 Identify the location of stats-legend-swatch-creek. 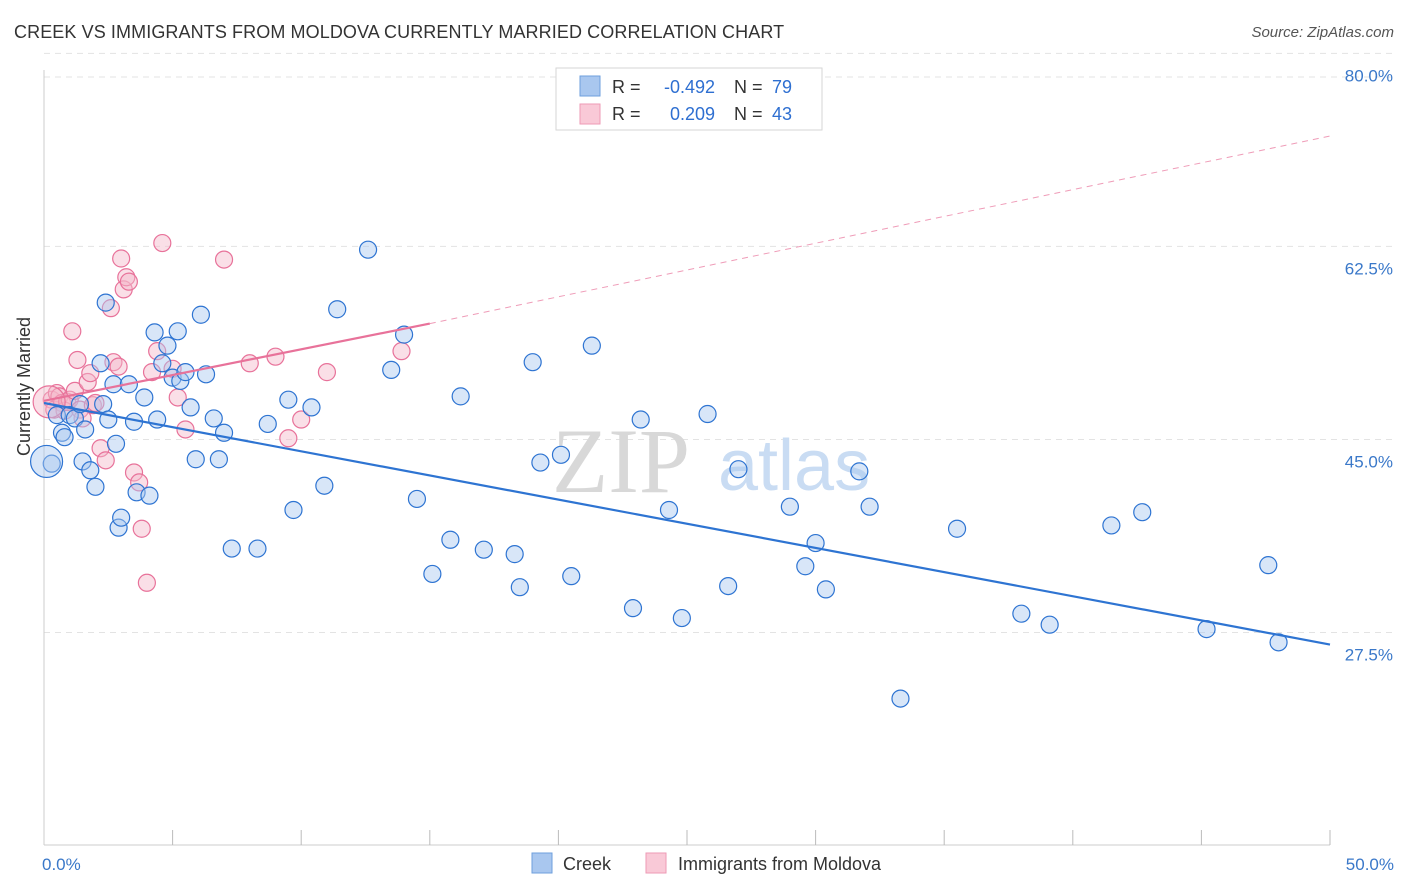
(590, 86).